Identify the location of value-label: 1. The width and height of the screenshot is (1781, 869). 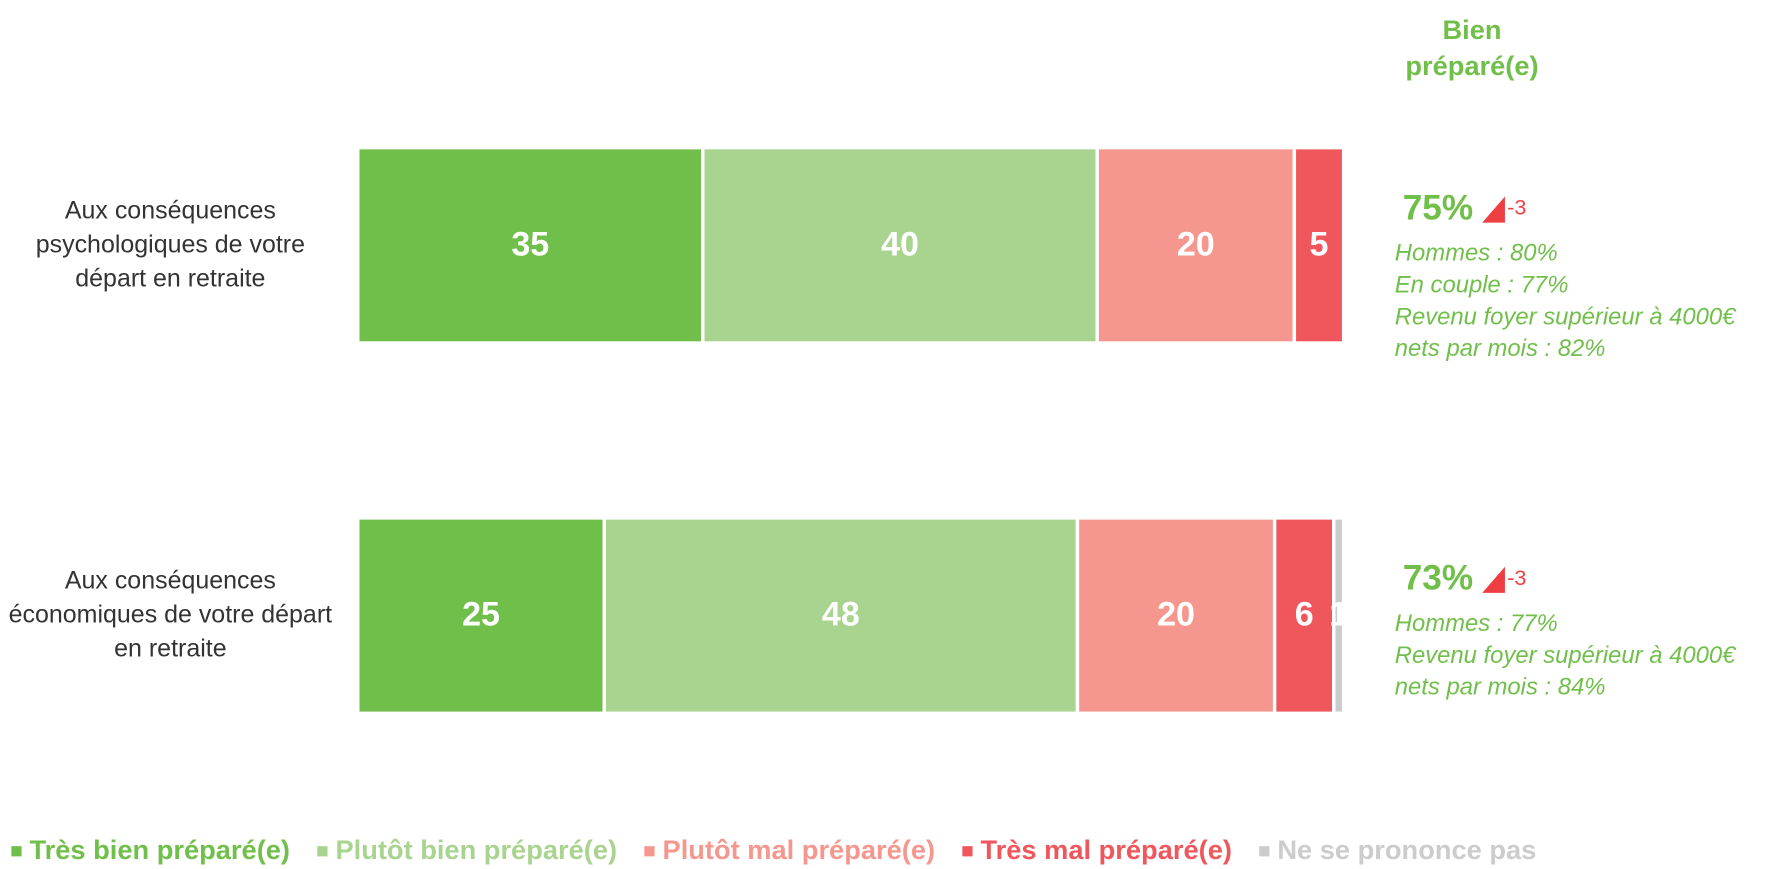
(1338, 615).